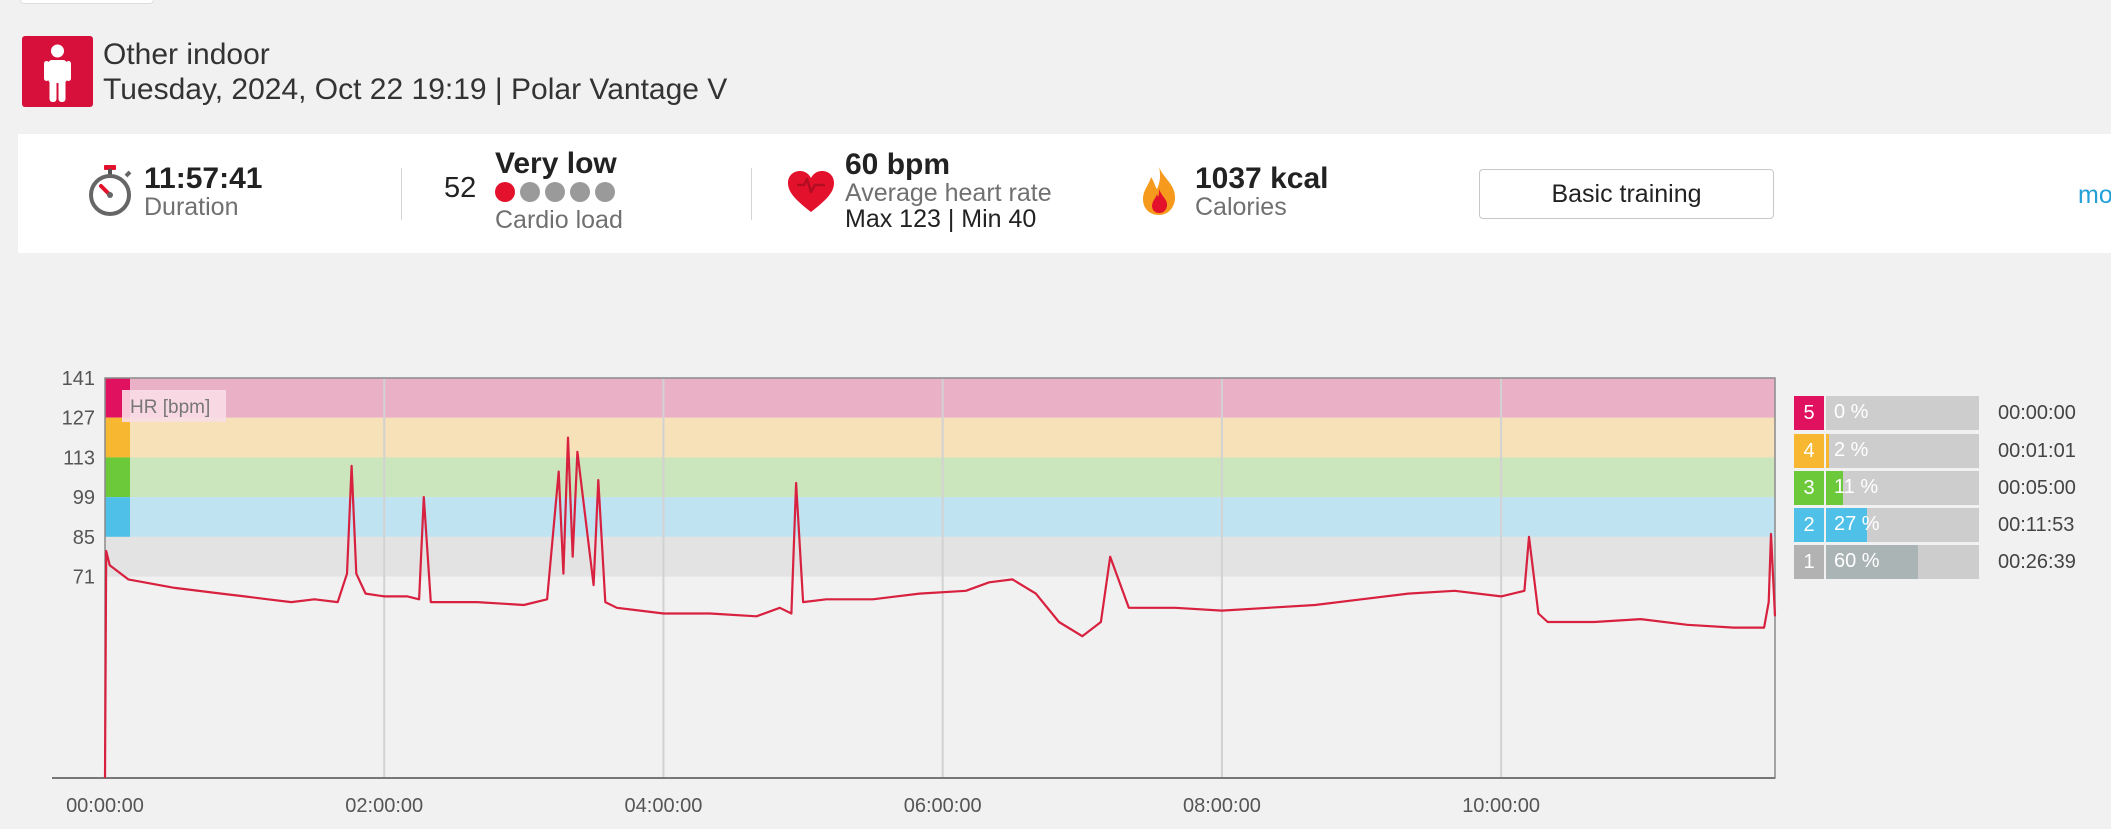 Image resolution: width=2111 pixels, height=829 pixels. I want to click on zone-number: 1, so click(1809, 562).